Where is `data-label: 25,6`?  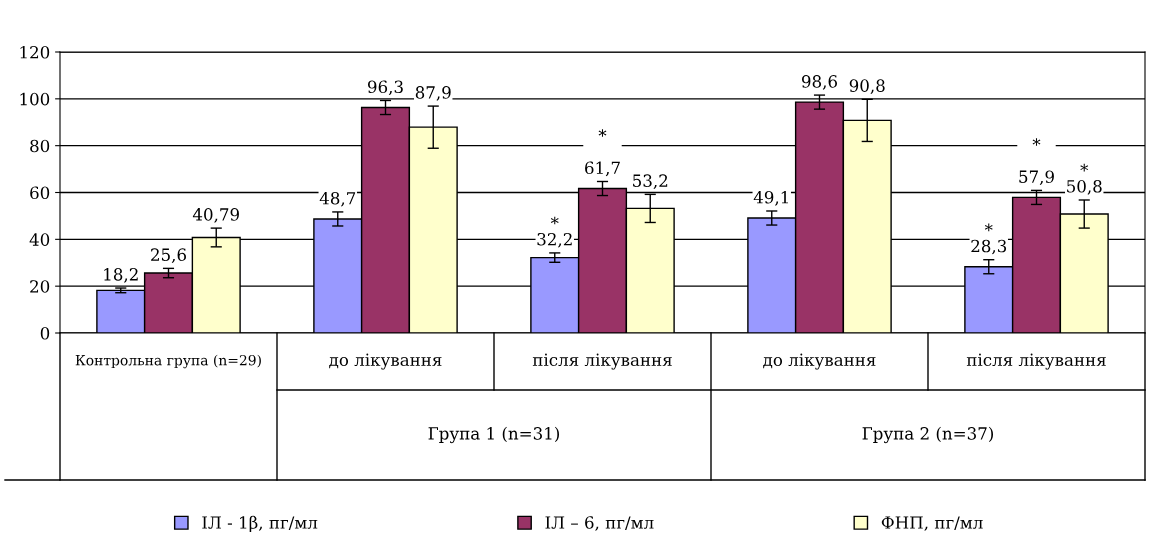 data-label: 25,6 is located at coordinates (169, 256).